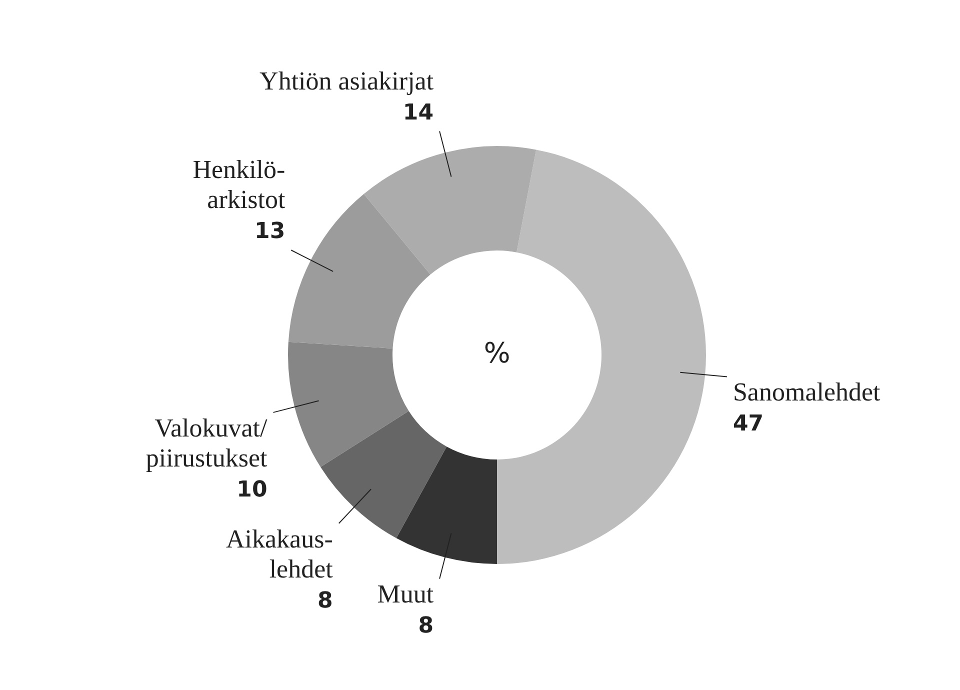 This screenshot has height=690, width=960. Describe the element at coordinates (207, 442) in the screenshot. I see `slice-label: Valokuvat/piirustukset` at that location.